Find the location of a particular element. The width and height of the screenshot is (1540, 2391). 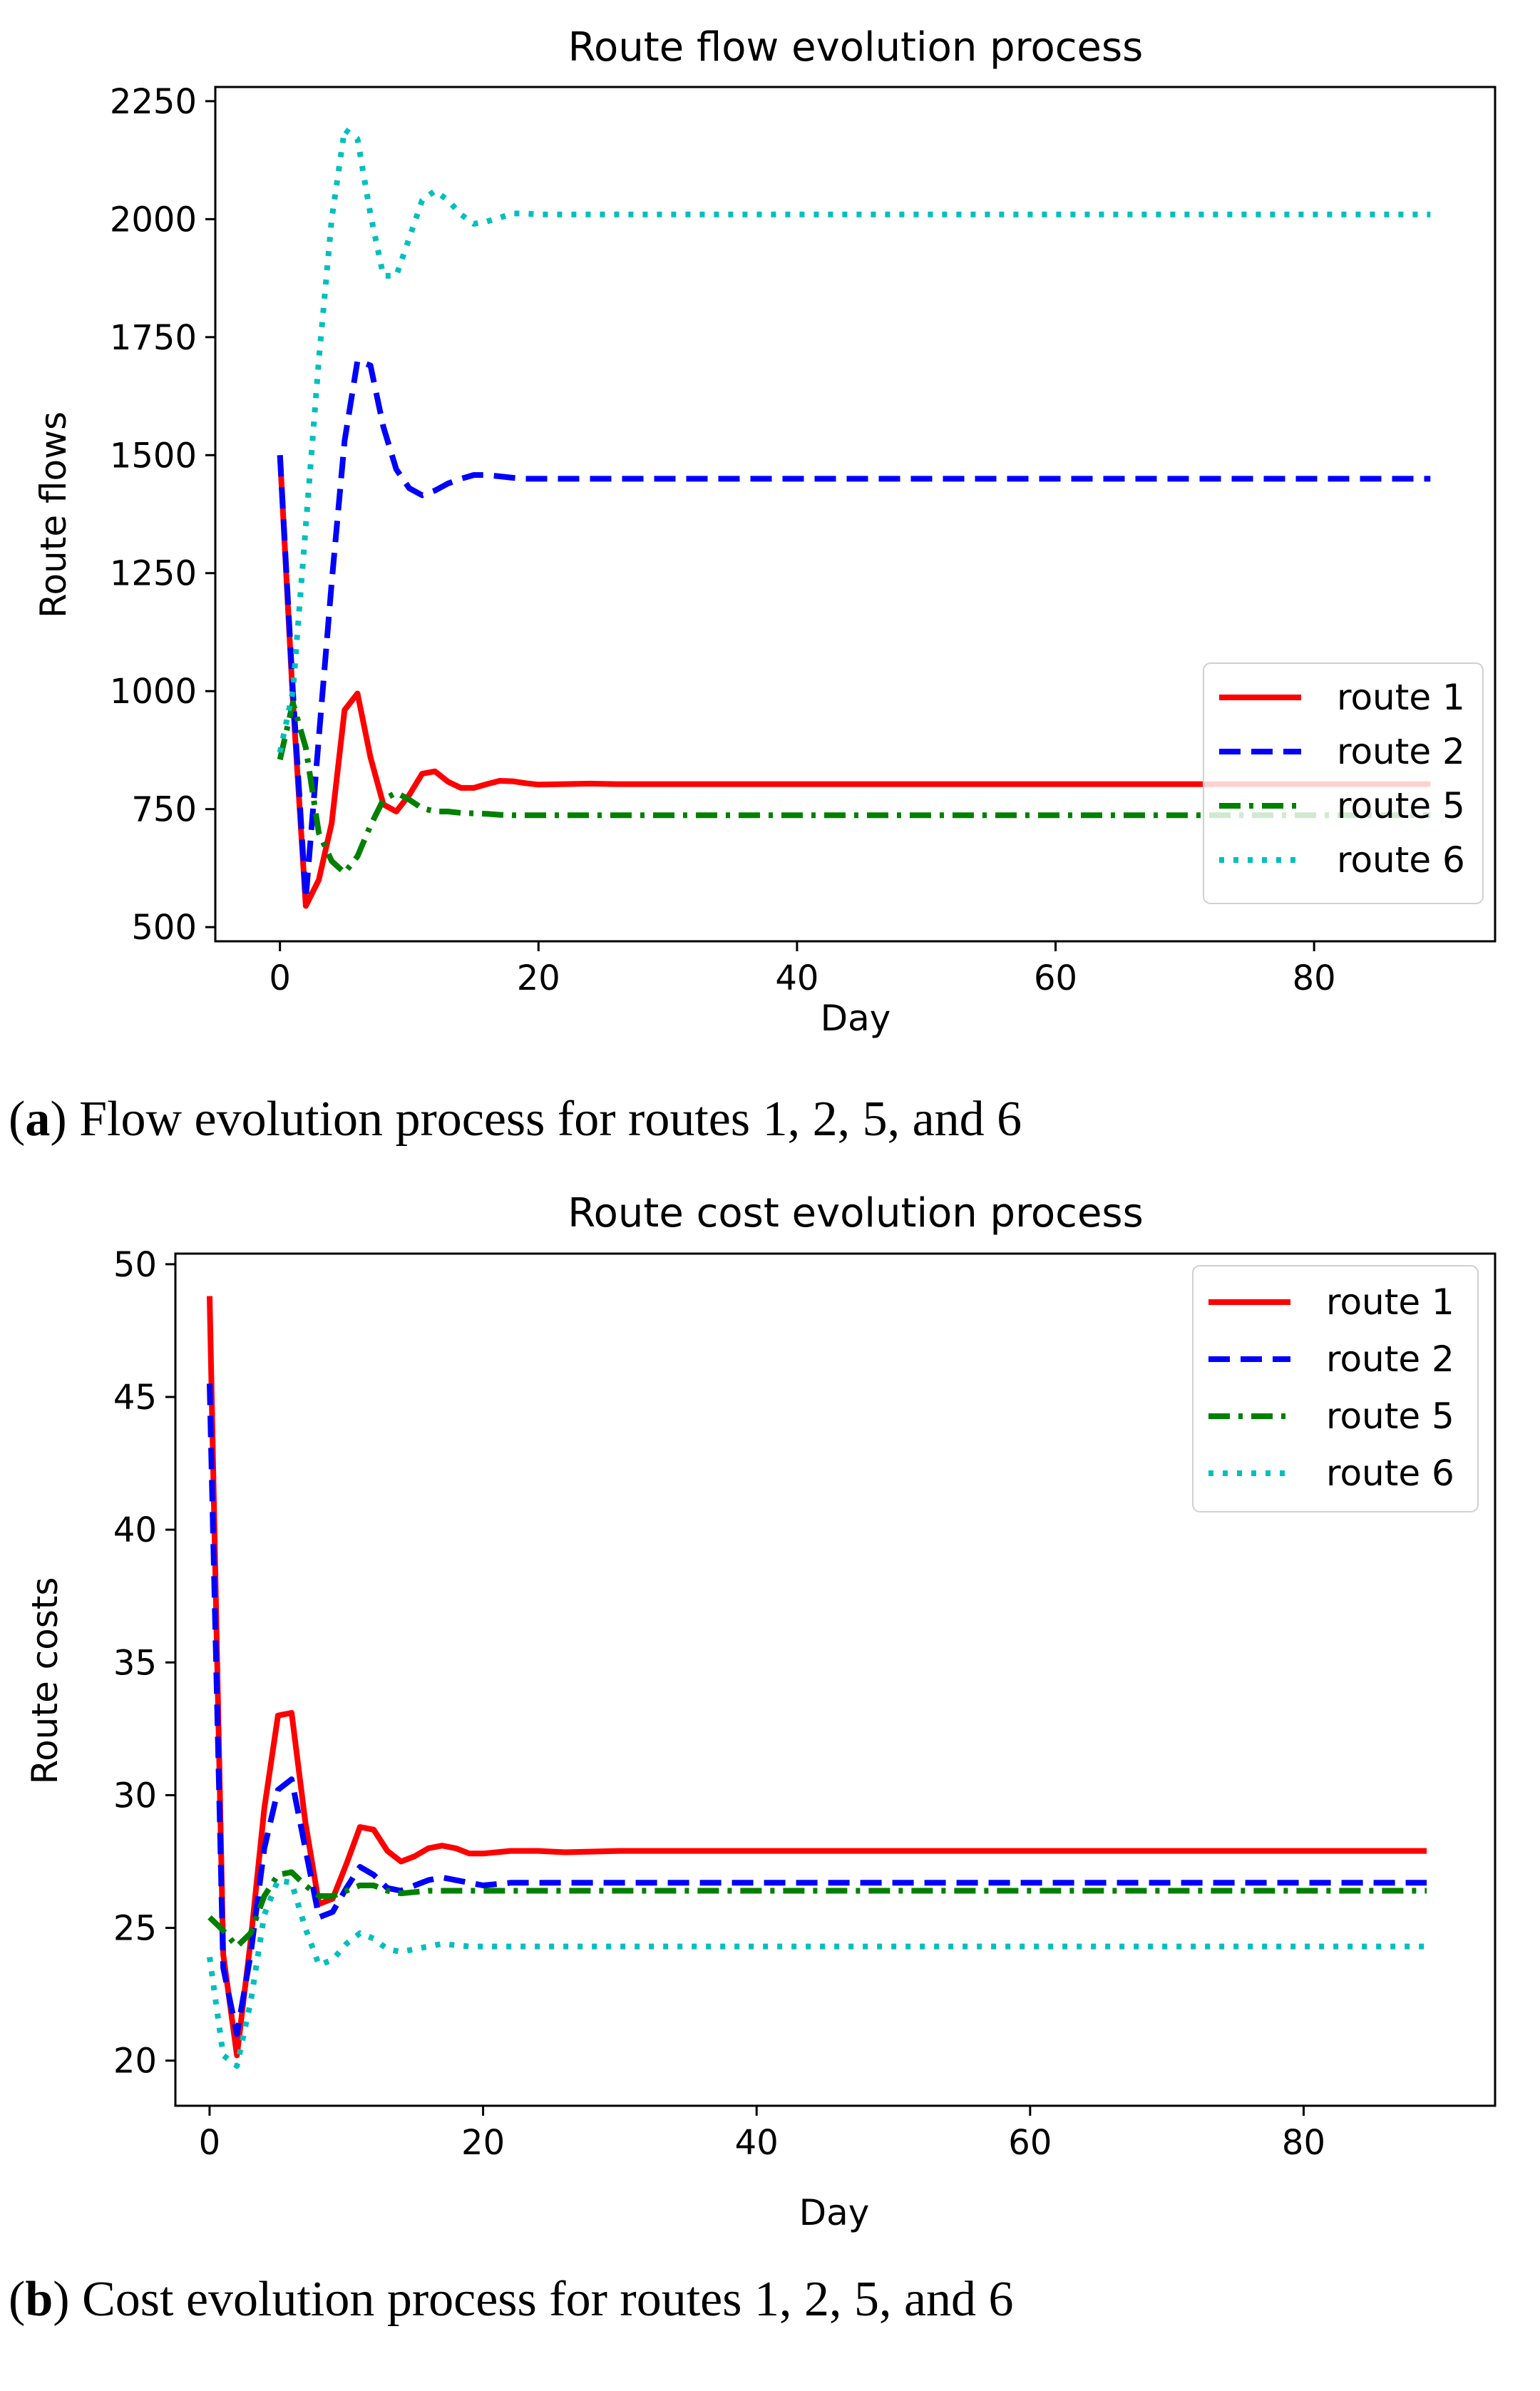

flow-chart-ylabel: Route flows is located at coordinates (53, 514).